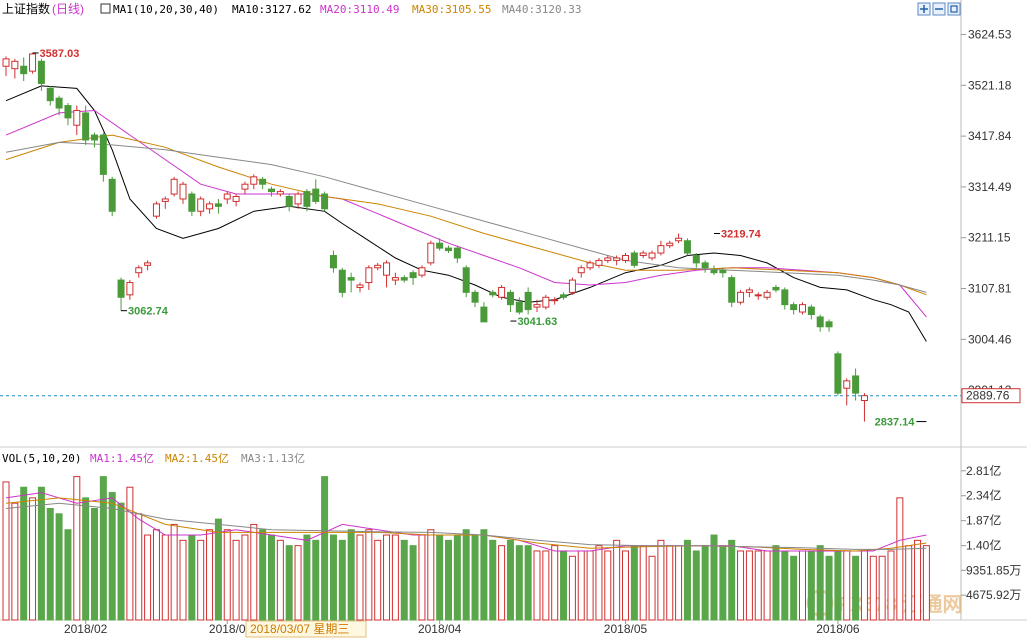 Image resolution: width=1027 pixels, height=639 pixels. Describe the element at coordinates (466, 526) in the screenshot. I see `vma20-line` at that location.